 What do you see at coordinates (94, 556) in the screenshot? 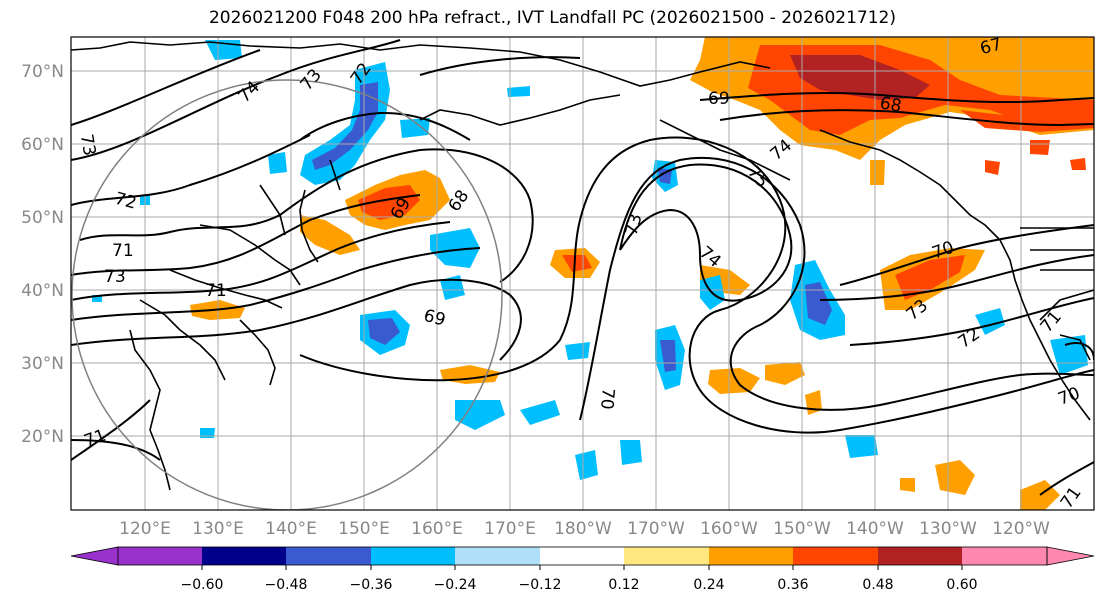
I see `colorbar-extend-low` at bounding box center [94, 556].